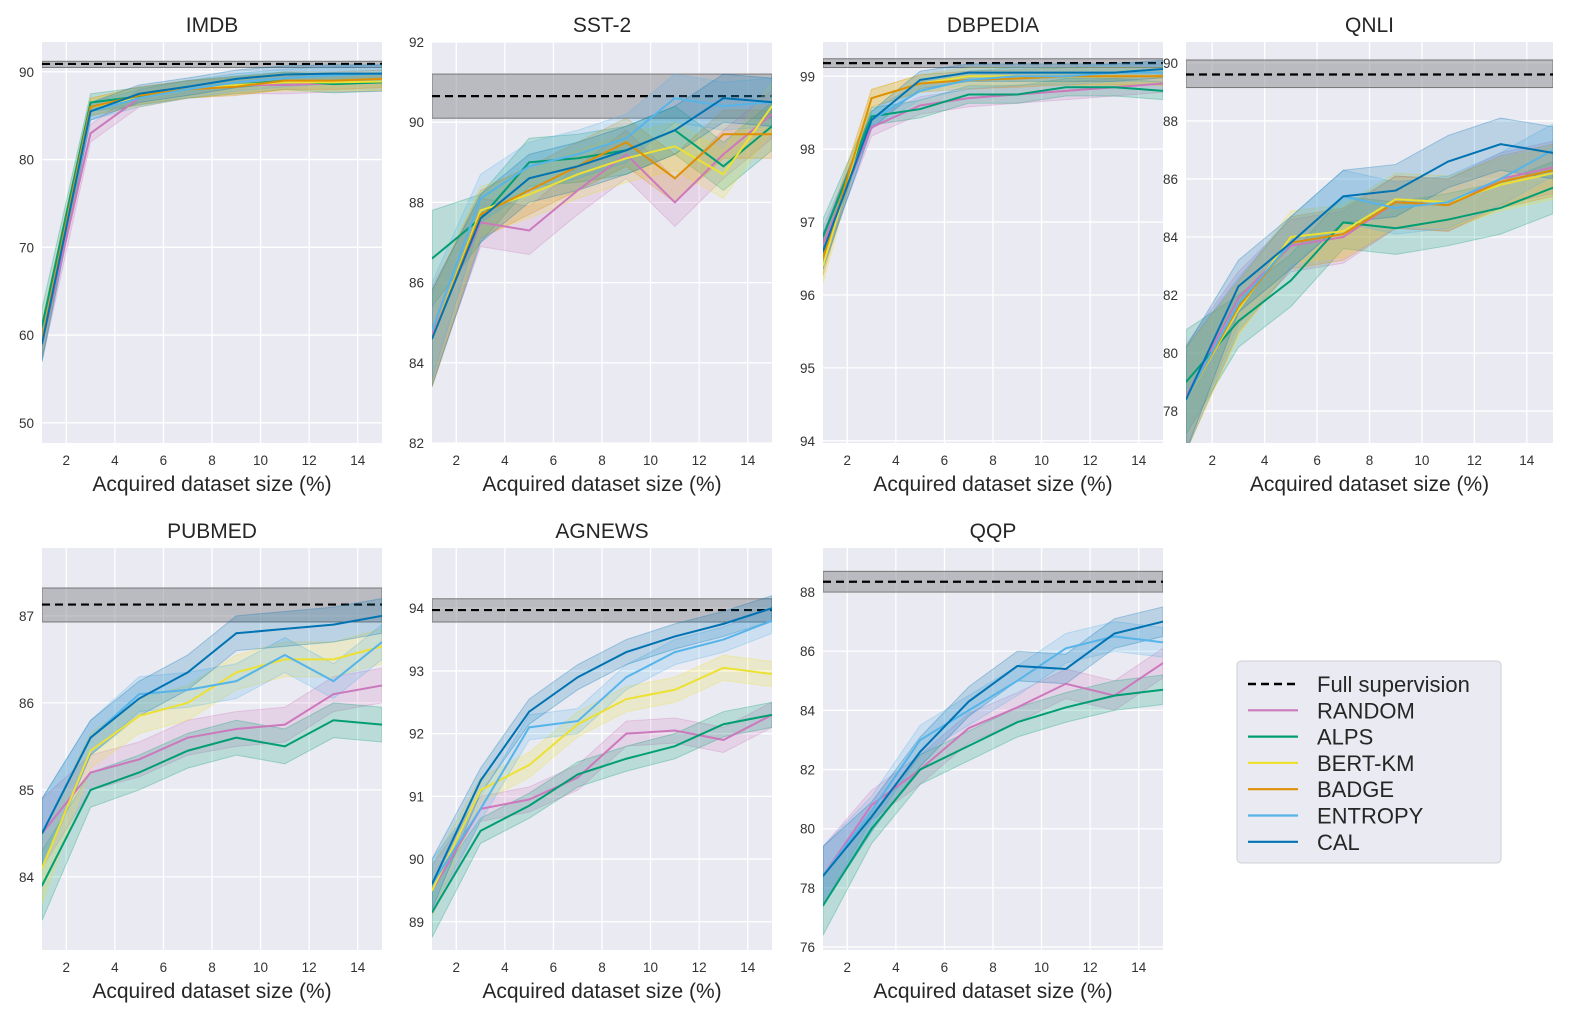 This screenshot has width=1581, height=1026. Describe the element at coordinates (807, 947) in the screenshot. I see `y-tick-label: 76` at that location.